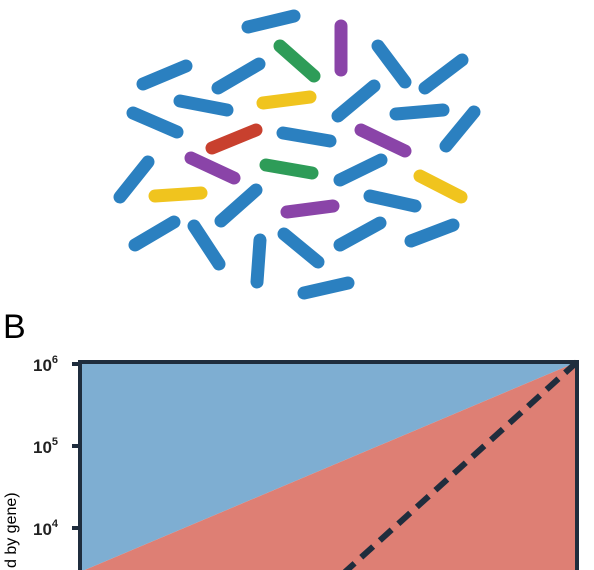 Image resolution: width=594 pixels, height=570 pixels. What do you see at coordinates (46, 528) in the screenshot?
I see `y-tick-label-3: 10⁴` at bounding box center [46, 528].